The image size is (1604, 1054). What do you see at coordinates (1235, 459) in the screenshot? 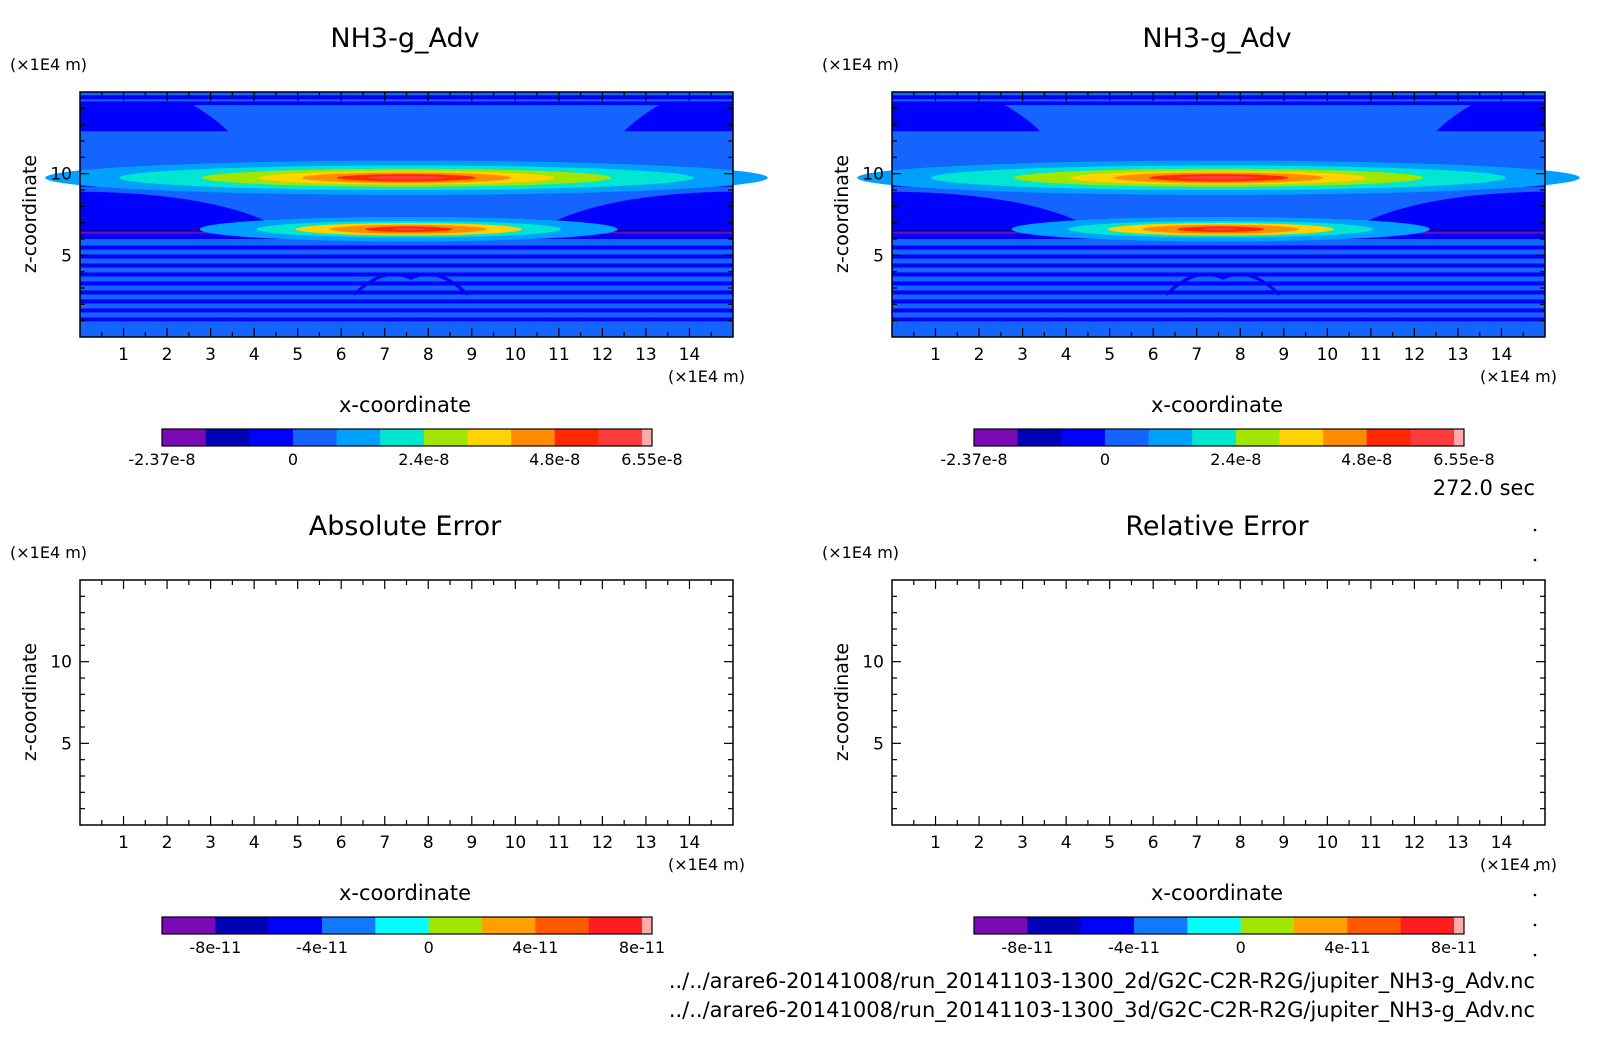
I see `colorbar-label: 2.4e-8` at bounding box center [1235, 459].